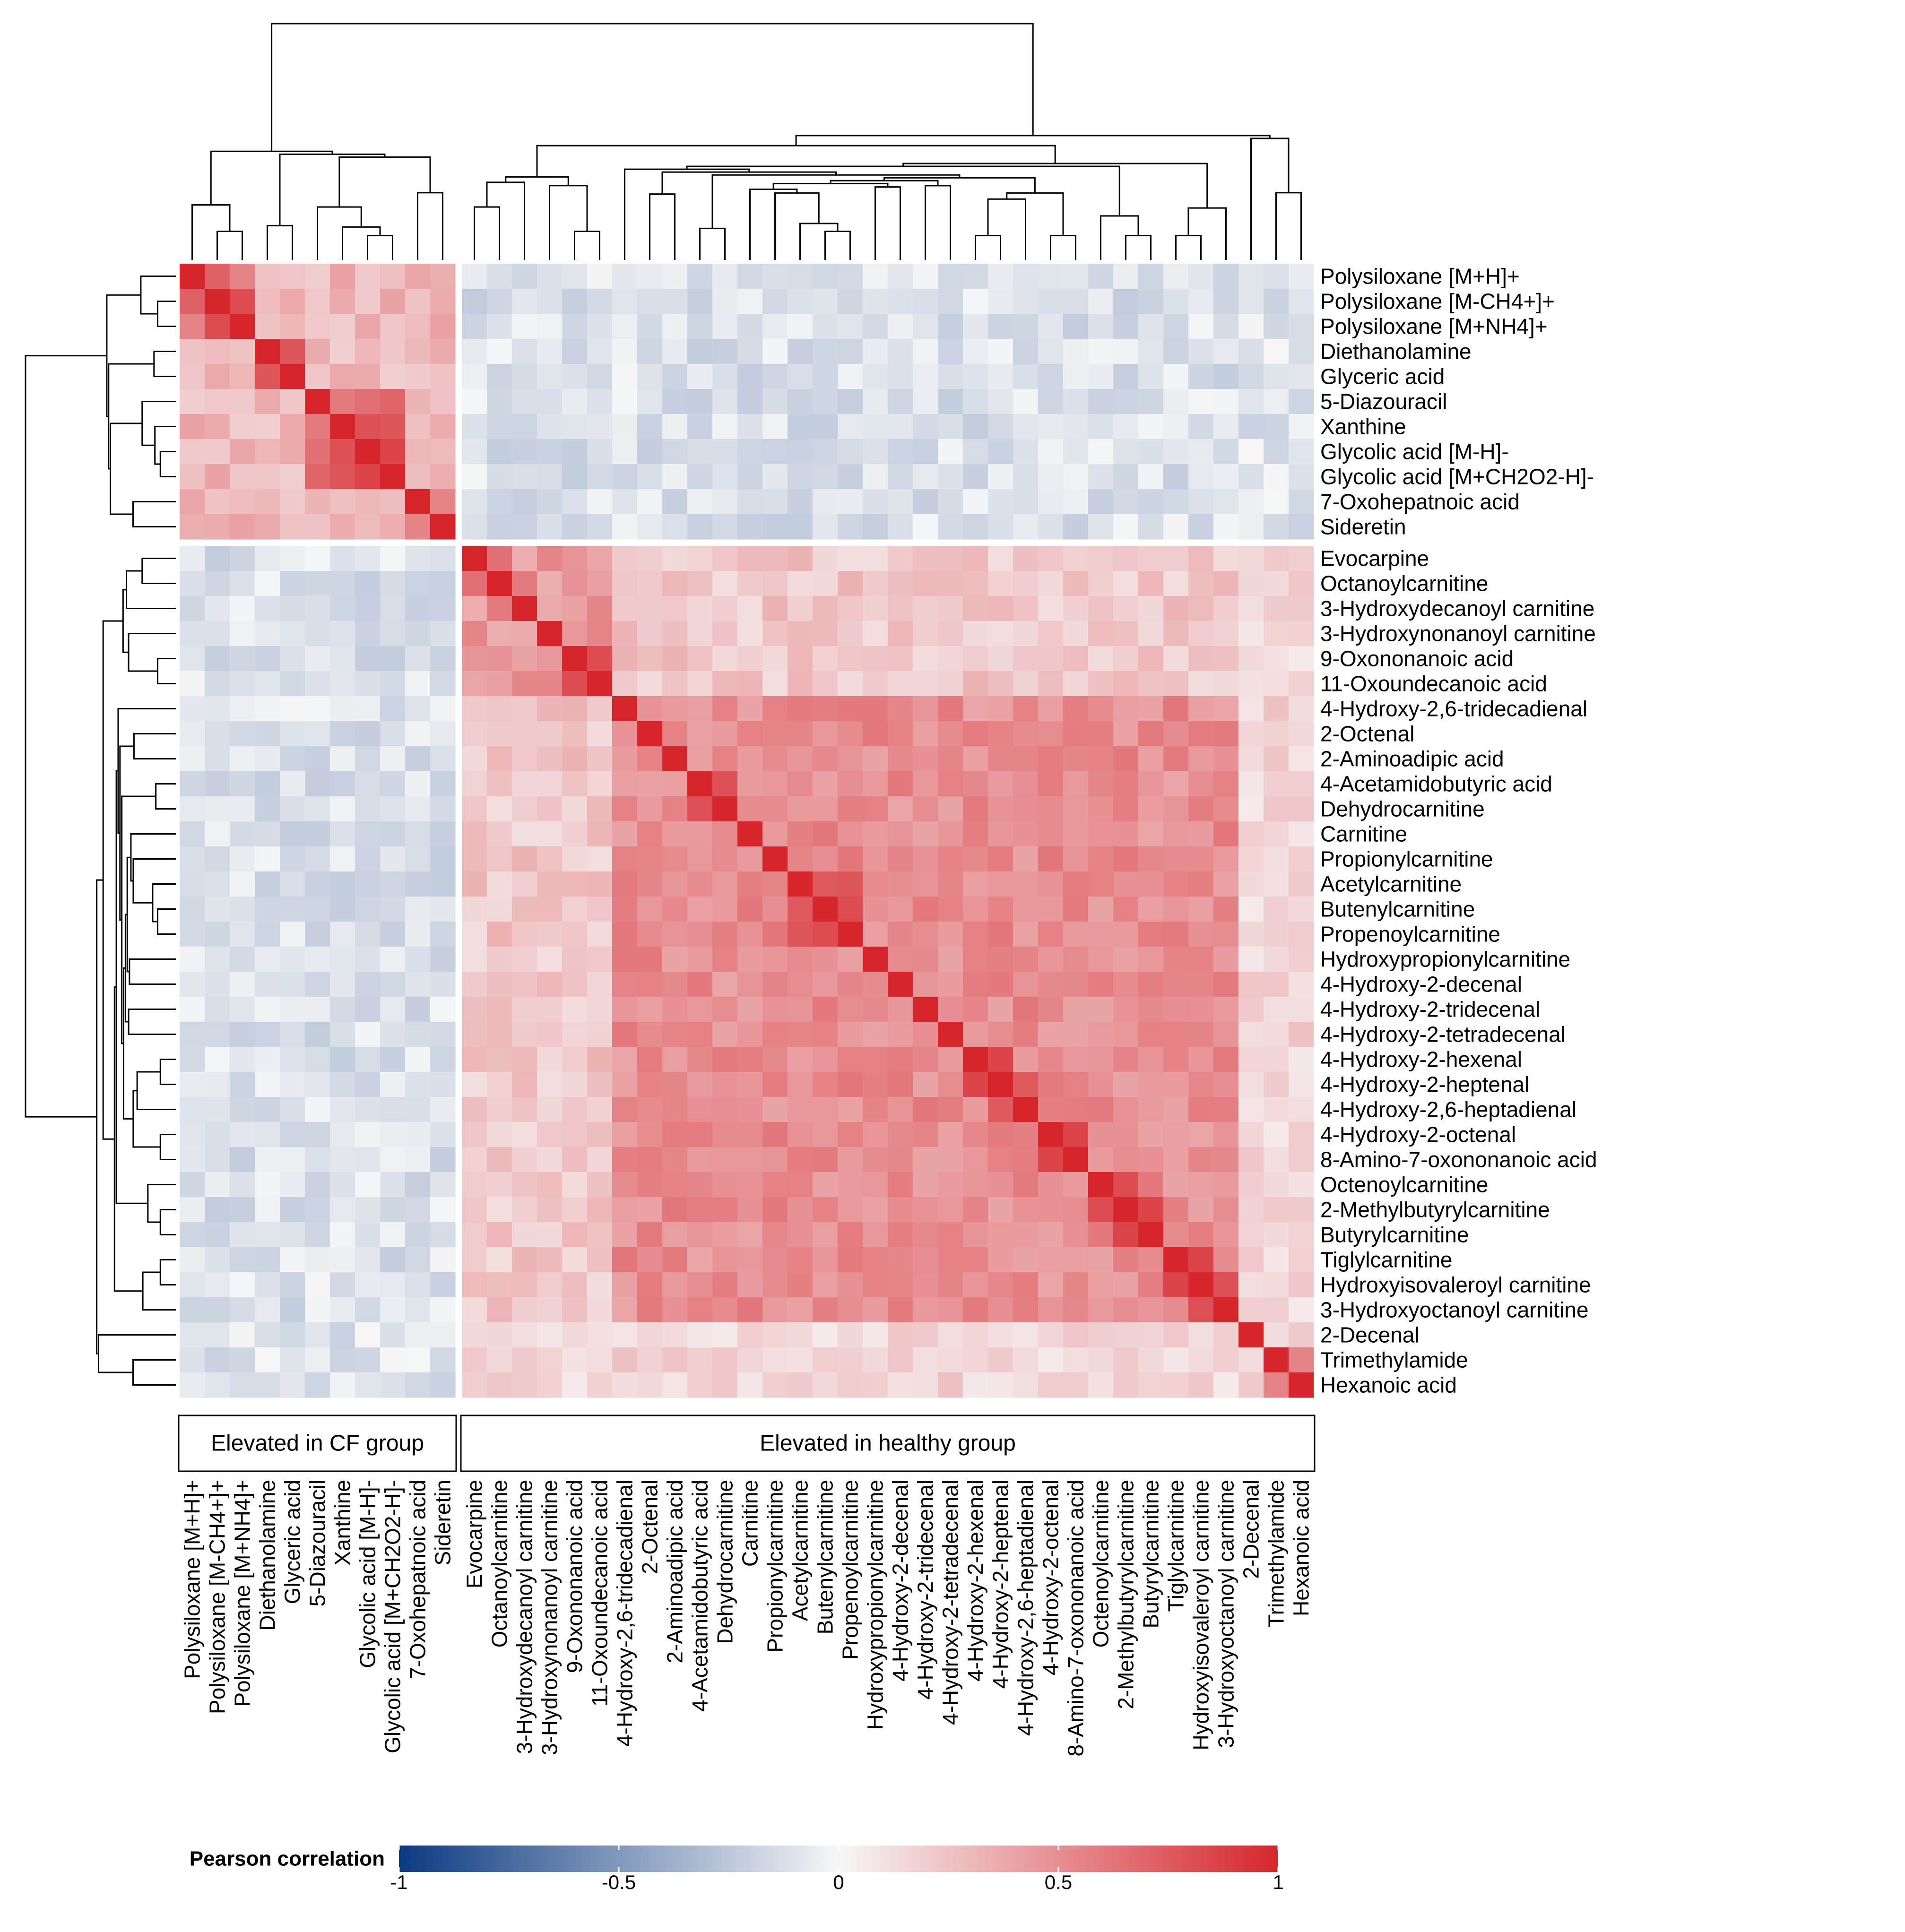 The height and width of the screenshot is (1932, 1905). I want to click on row-label-trimethylamide: Trimethylamide, so click(1394, 1360).